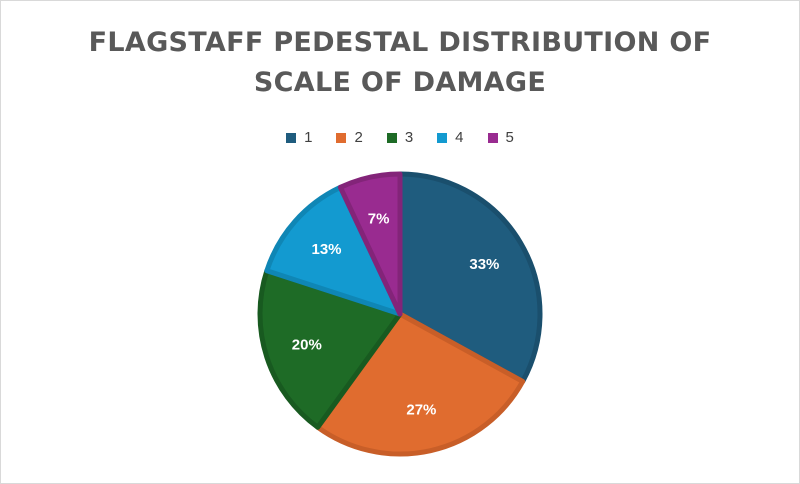 The width and height of the screenshot is (800, 484). I want to click on data-label-1: 33%, so click(484, 264).